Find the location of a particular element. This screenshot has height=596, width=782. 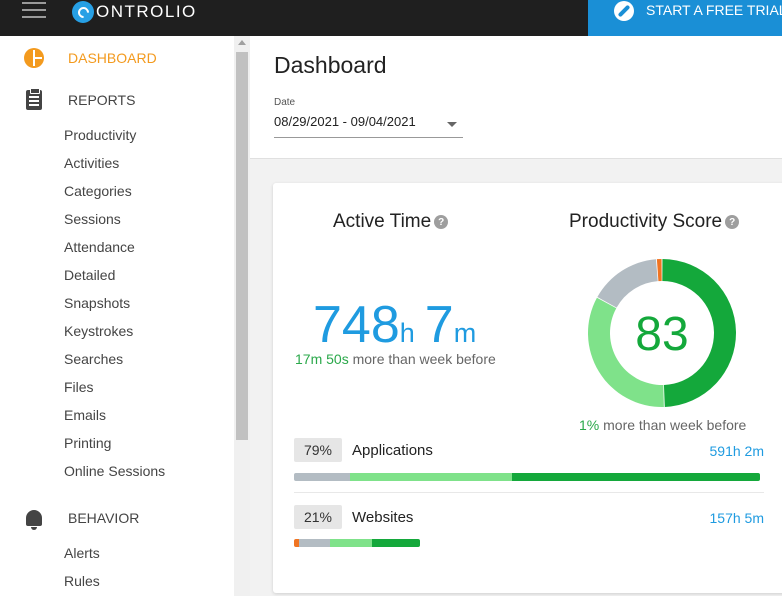

sidebar-section-dashboard: DASHBOARD is located at coordinates (117, 58).